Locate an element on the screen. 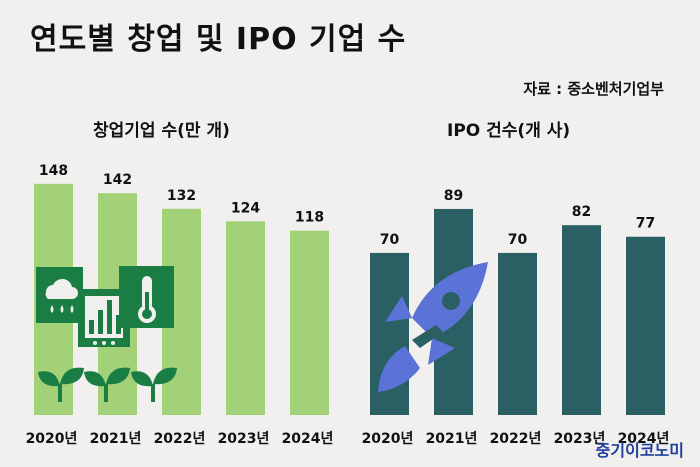  ipo-chart-title: IPO 건수(개 사) is located at coordinates (509, 131).